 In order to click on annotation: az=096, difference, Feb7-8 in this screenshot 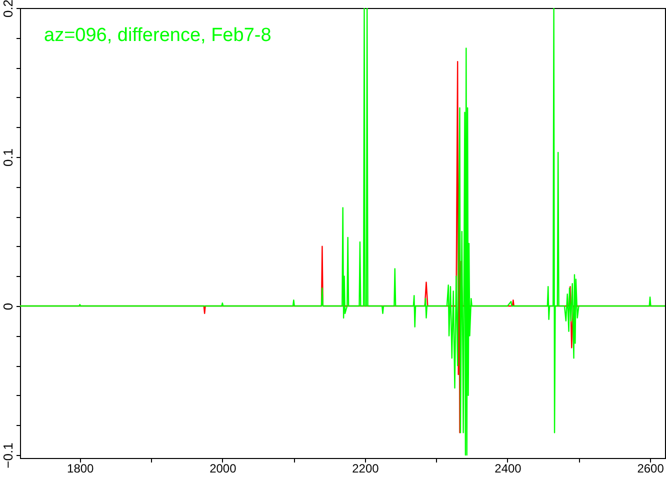, I will do `click(158, 35)`.